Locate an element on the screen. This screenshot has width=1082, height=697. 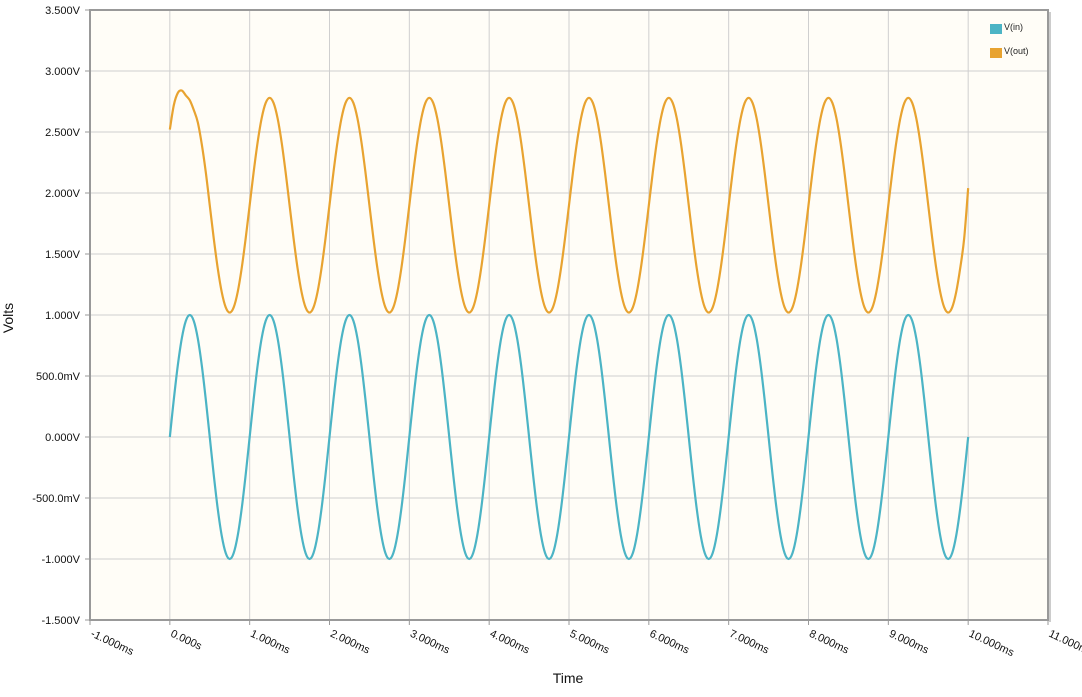
y-tick-label: 3.000V is located at coordinates (63, 72).